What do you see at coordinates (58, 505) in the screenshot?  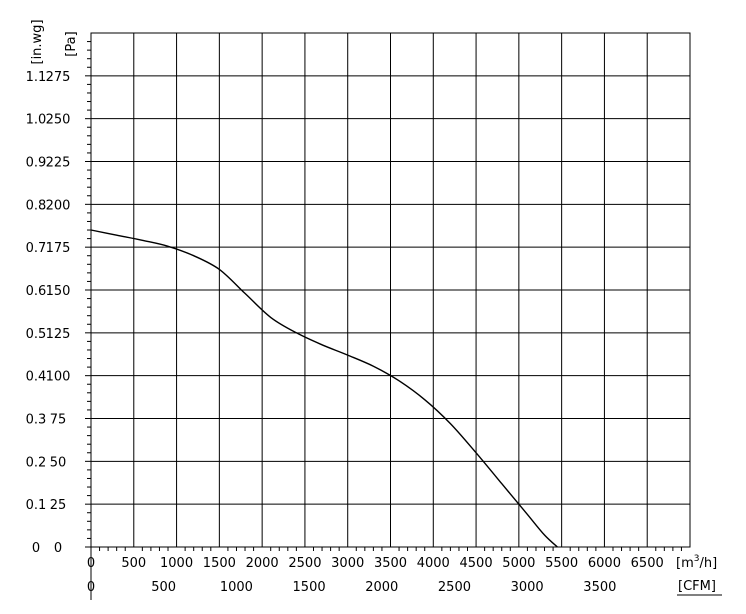 I see `y-tick-label-pa: 25` at bounding box center [58, 505].